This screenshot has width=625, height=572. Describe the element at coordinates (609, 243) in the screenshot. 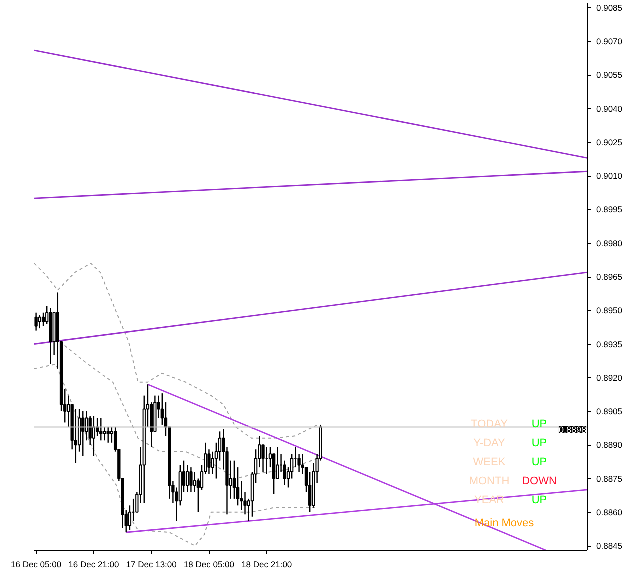

I see `y-tick-label: 0.8980` at that location.